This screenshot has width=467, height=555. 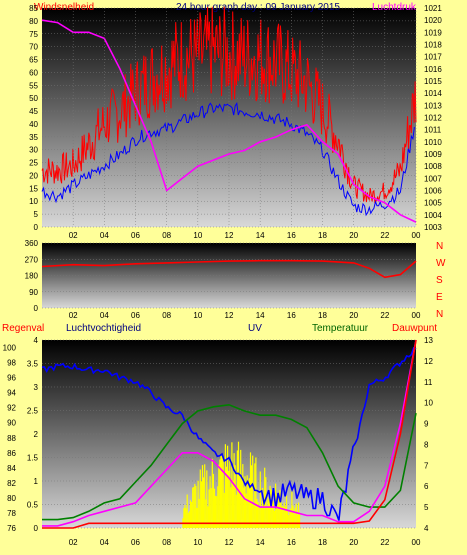 I want to click on hum-y-tick: 98, so click(x=11, y=363).